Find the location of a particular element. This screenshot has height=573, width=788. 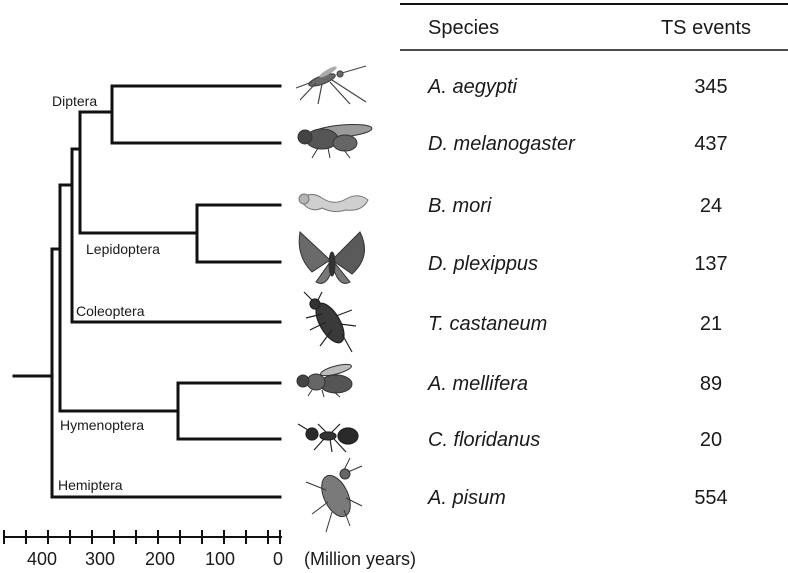

clade-label-hymenoptera: Hymenoptera is located at coordinates (102, 425).